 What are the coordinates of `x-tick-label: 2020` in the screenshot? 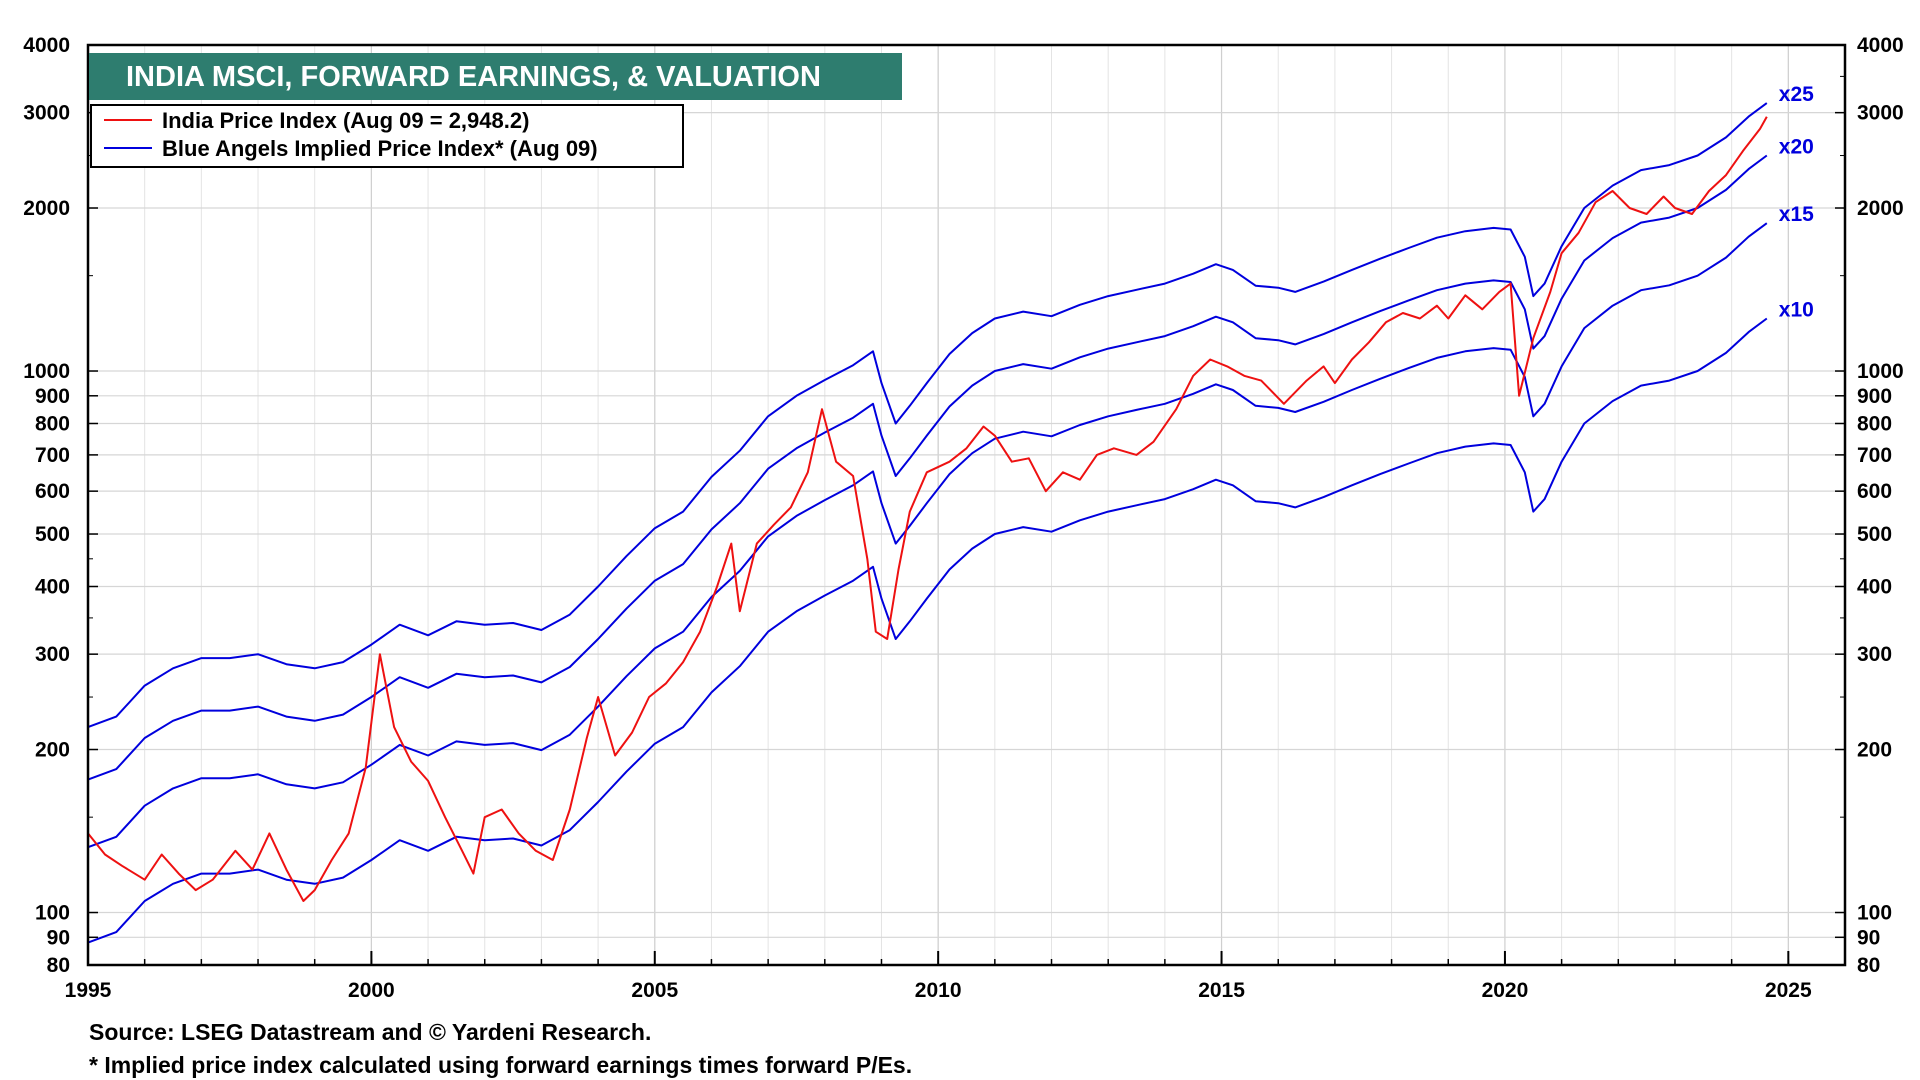 It's located at (1505, 990).